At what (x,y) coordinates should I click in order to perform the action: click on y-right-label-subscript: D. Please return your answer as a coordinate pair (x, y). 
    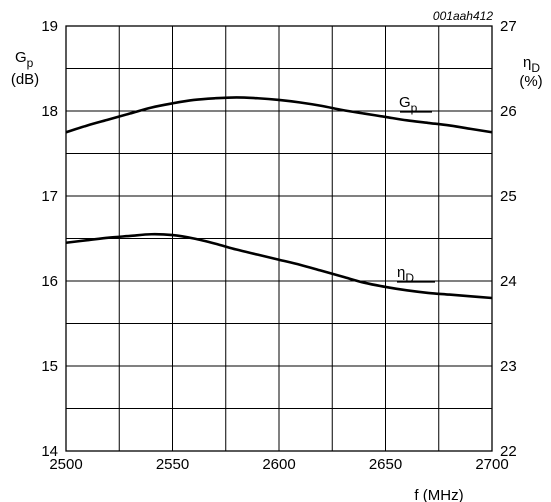
    Looking at the image, I should click on (535, 68).